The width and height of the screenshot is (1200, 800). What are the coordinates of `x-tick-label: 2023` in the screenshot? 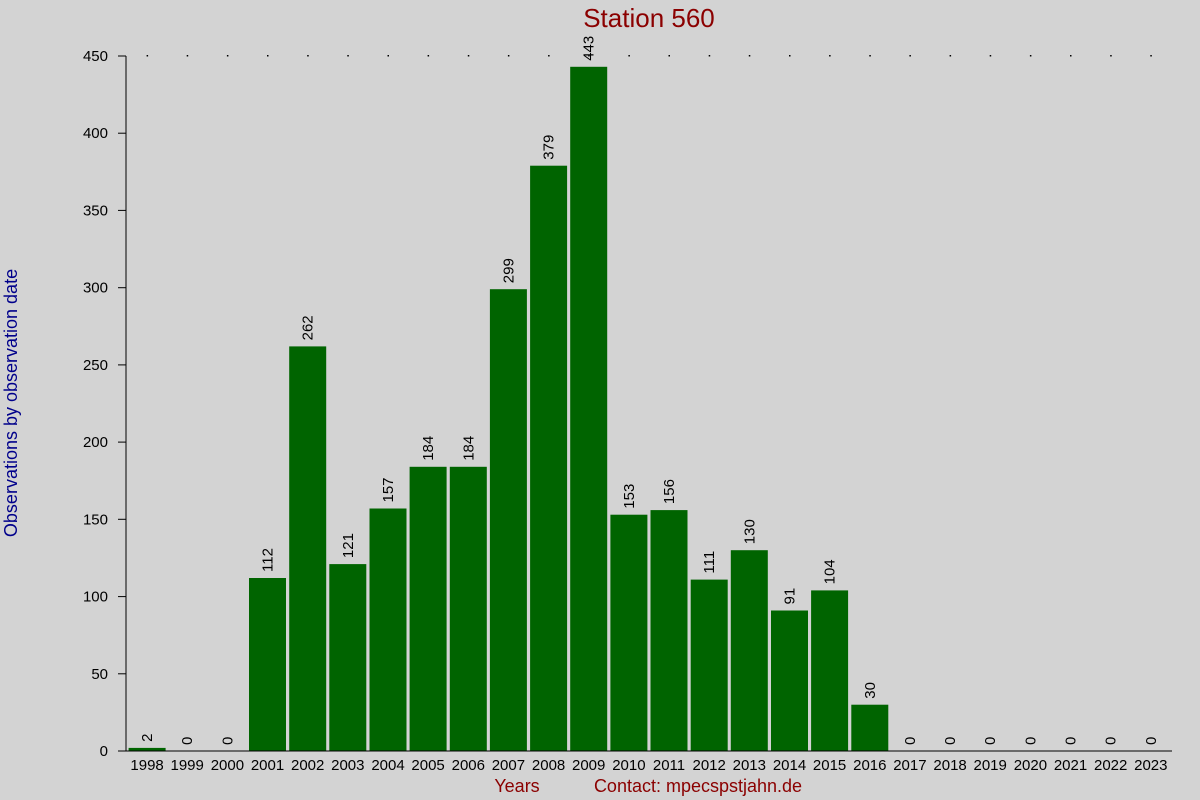 It's located at (1150, 765).